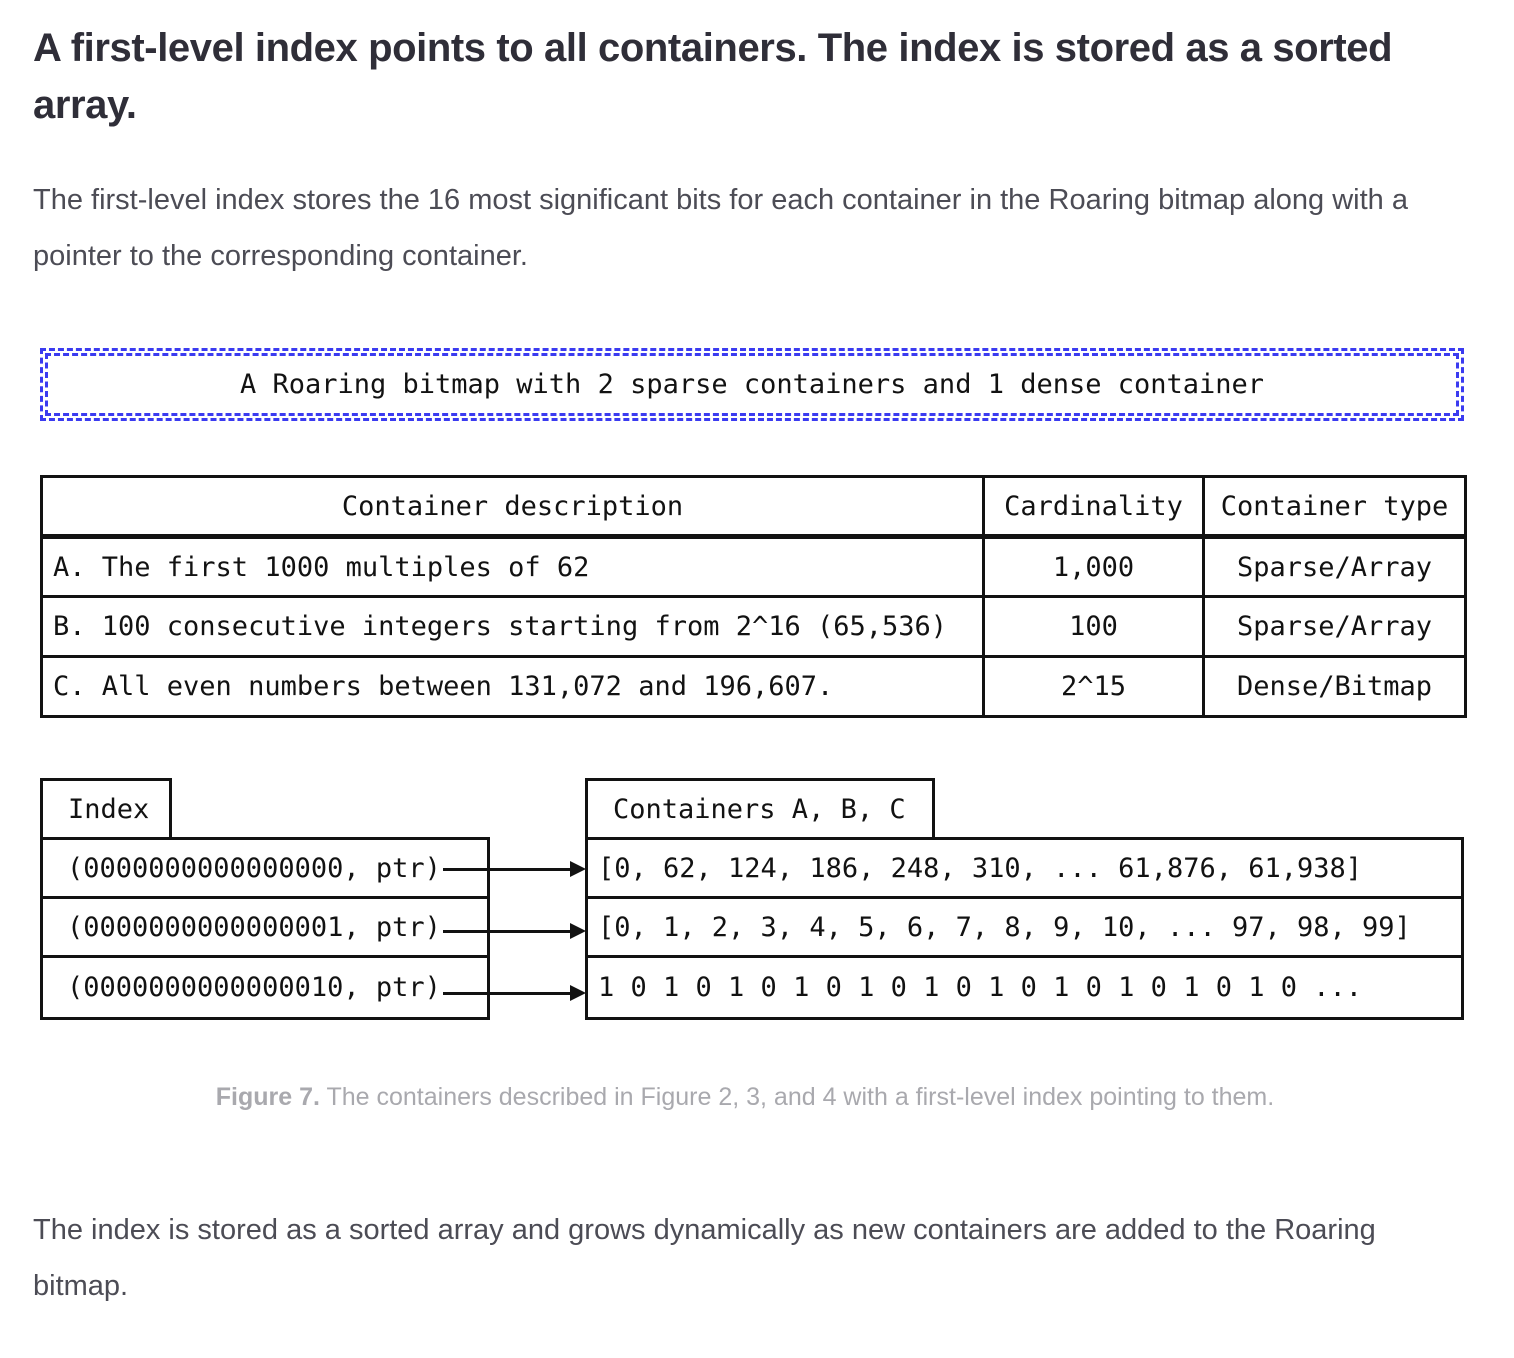  What do you see at coordinates (760, 809) in the screenshot?
I see `containers-tab-label: Containers A, B, C` at bounding box center [760, 809].